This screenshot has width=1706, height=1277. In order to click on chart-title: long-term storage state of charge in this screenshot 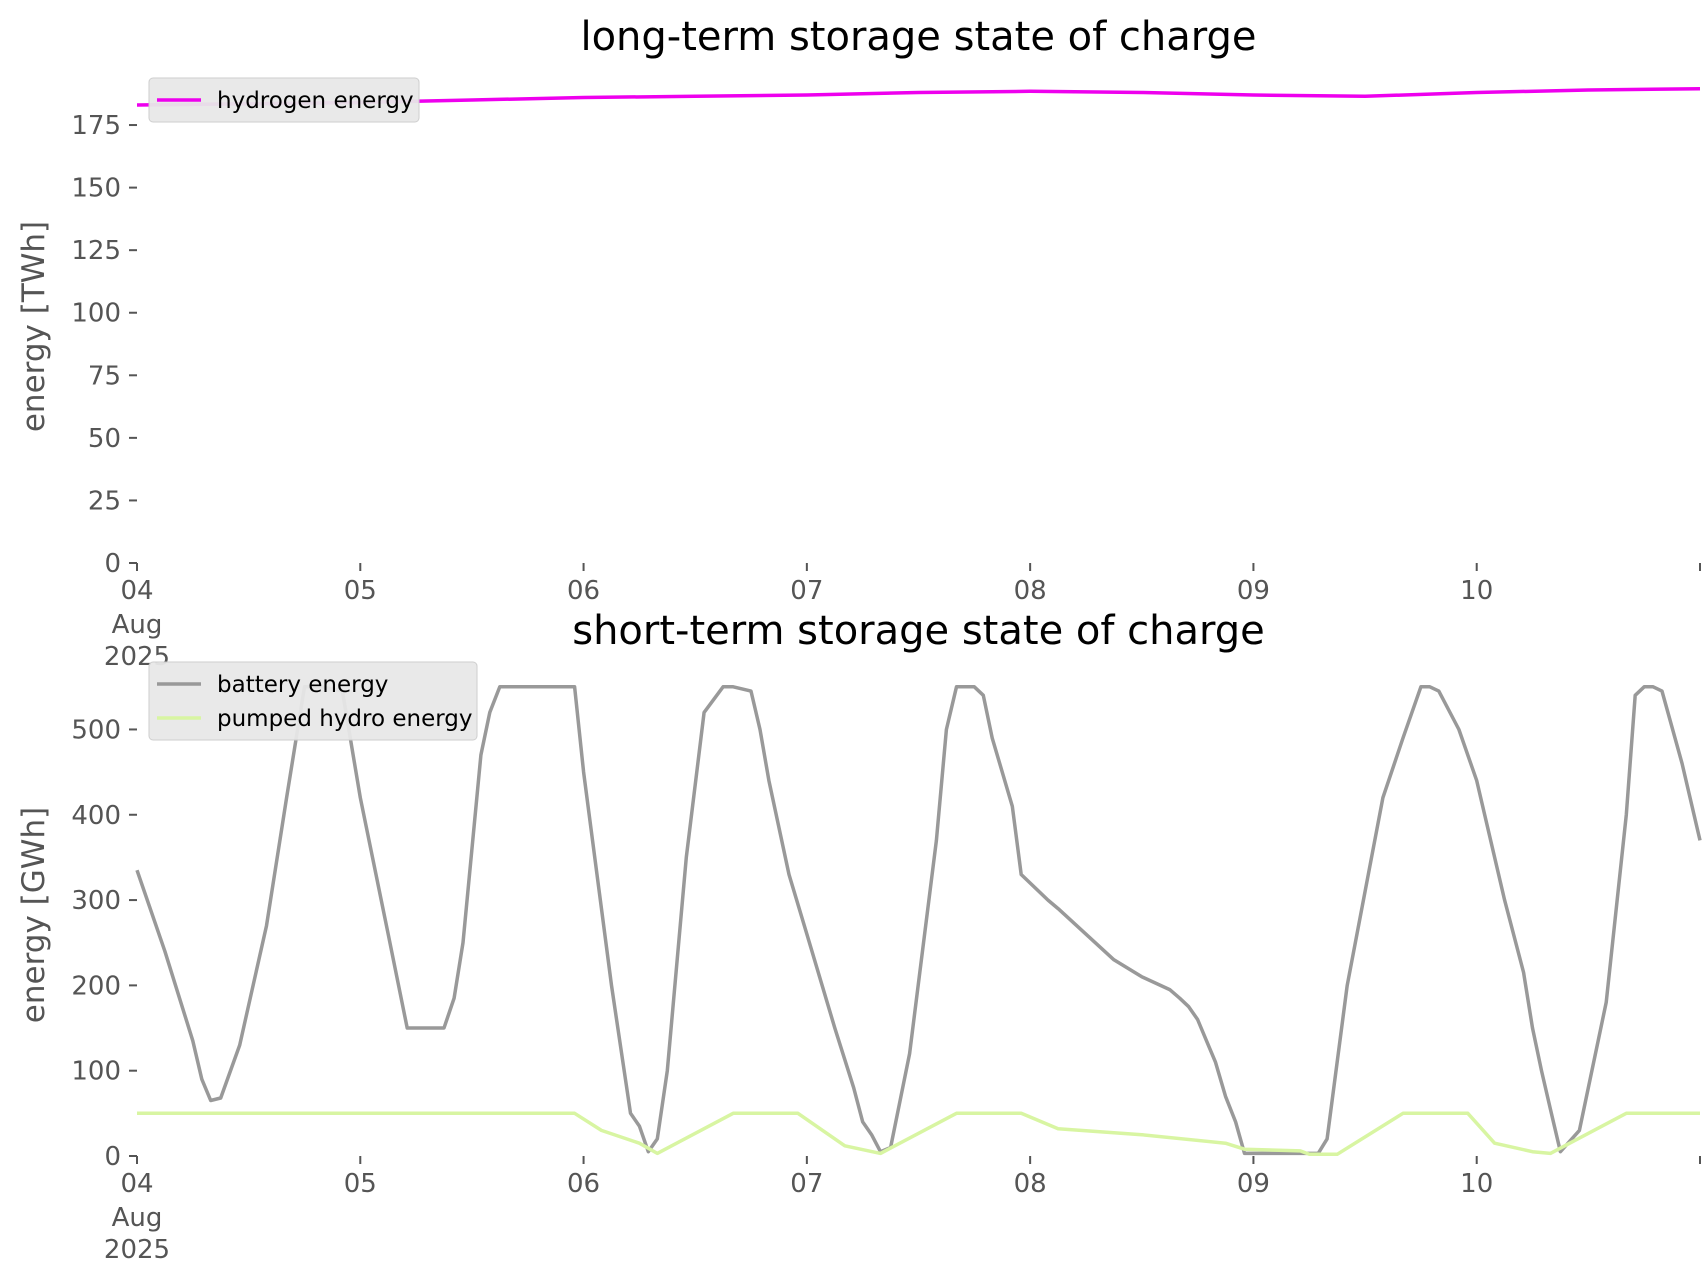, I will do `click(918, 37)`.